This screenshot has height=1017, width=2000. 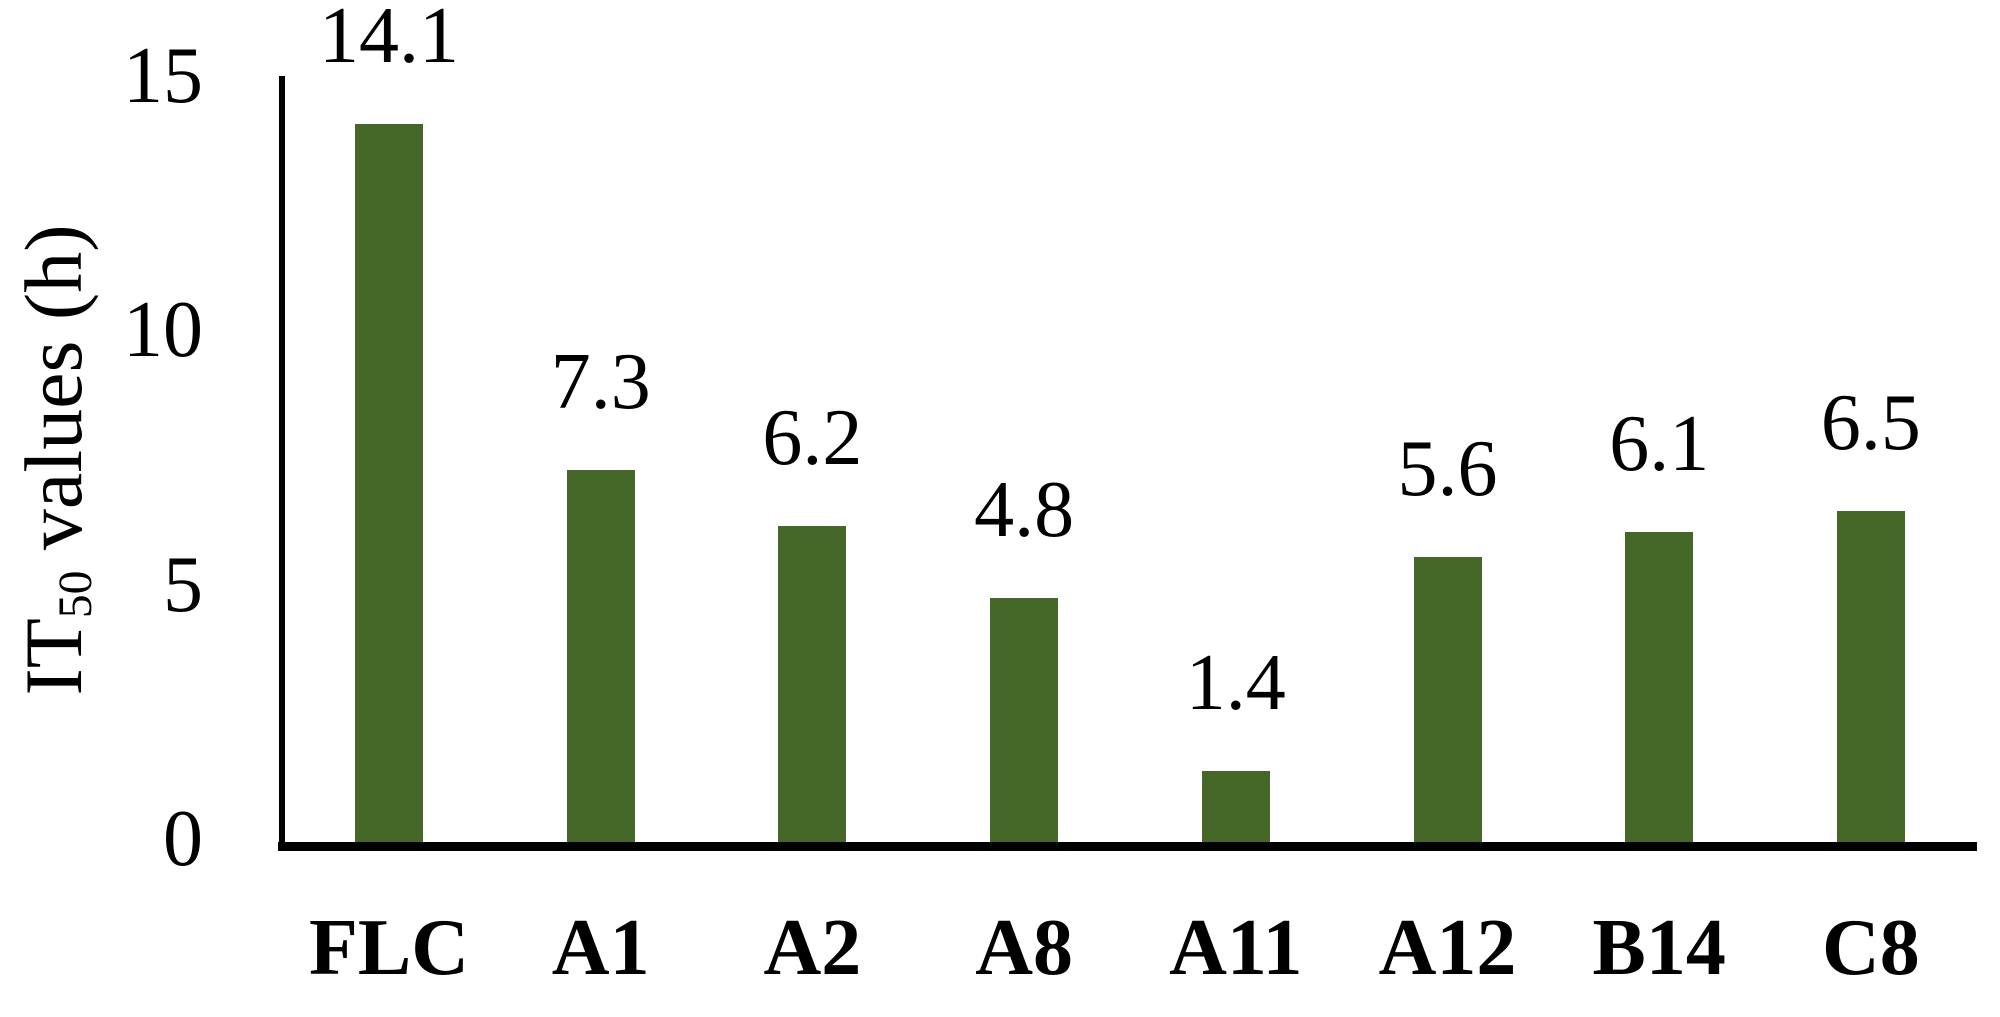 I want to click on y-axis-title-prefix: IT, so click(x=53, y=657).